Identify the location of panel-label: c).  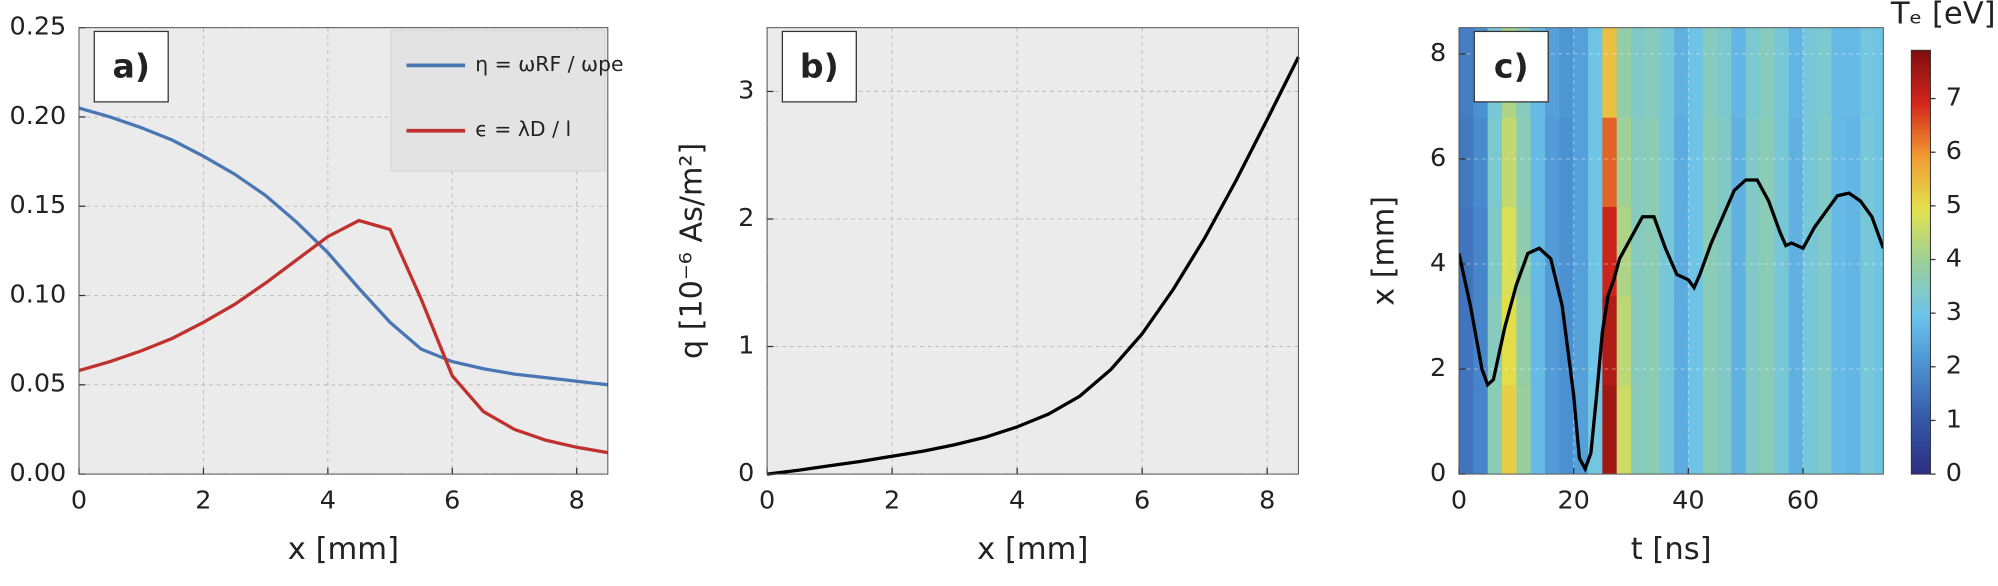
(1511, 66).